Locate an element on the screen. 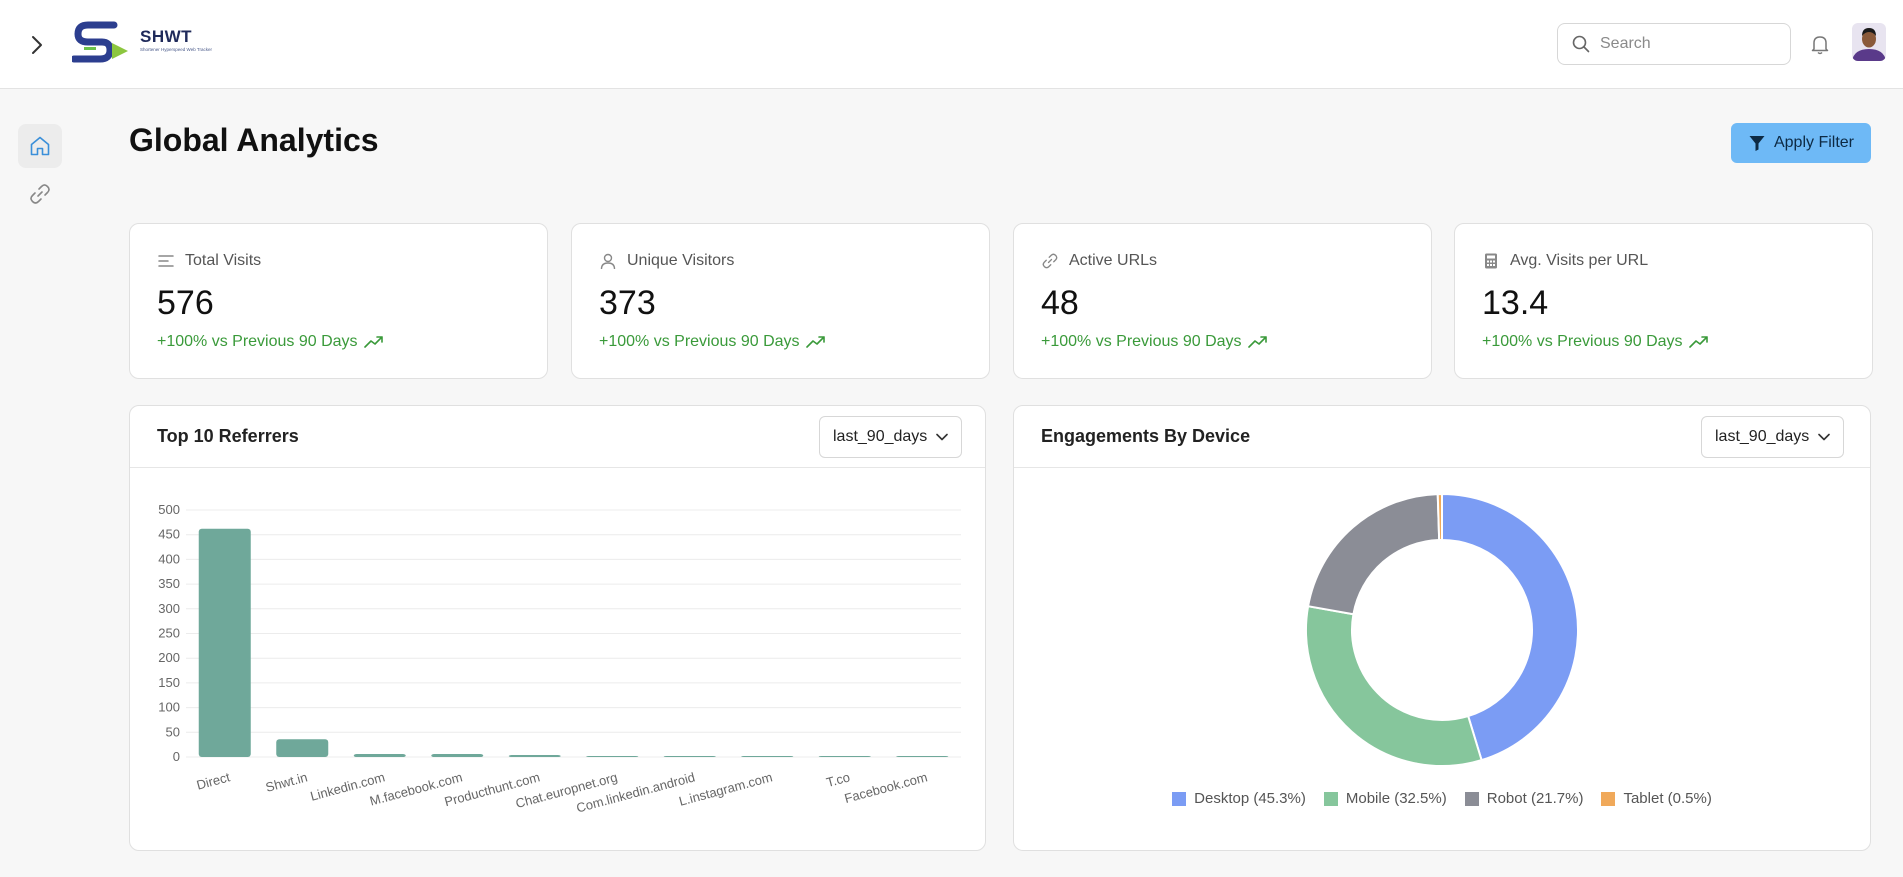  bell-icon is located at coordinates (1820, 45).